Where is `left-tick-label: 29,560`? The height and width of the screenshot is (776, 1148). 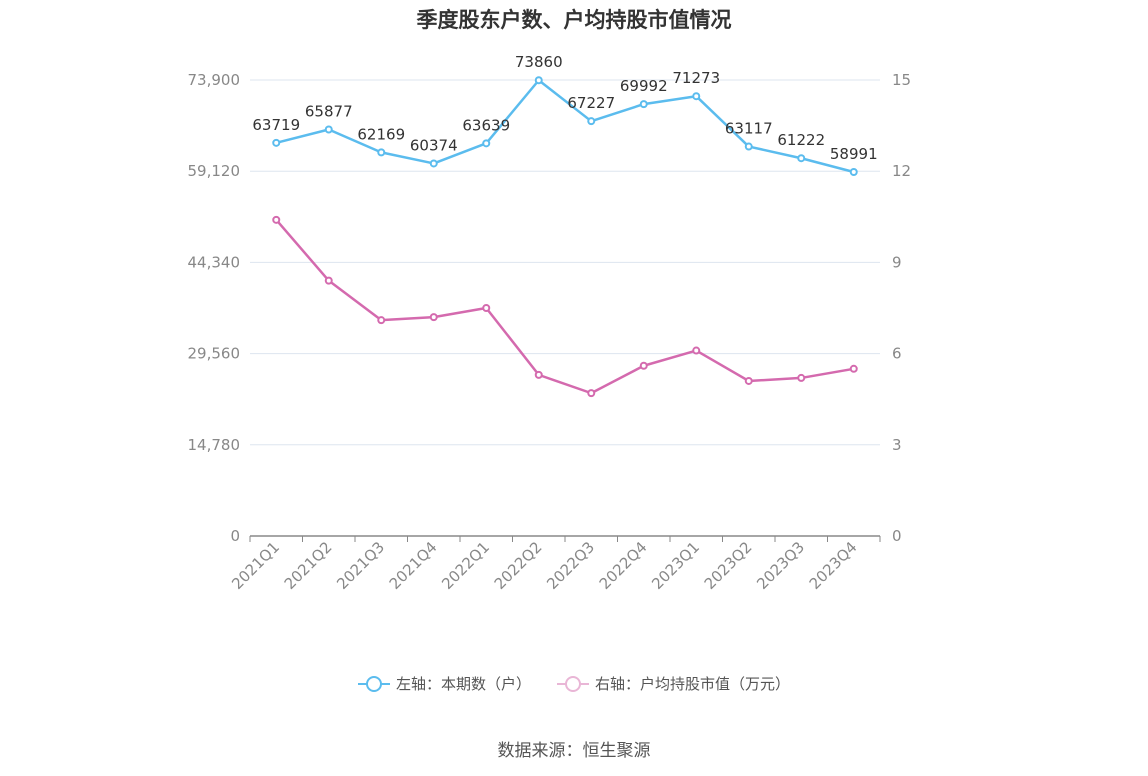 left-tick-label: 29,560 is located at coordinates (214, 354).